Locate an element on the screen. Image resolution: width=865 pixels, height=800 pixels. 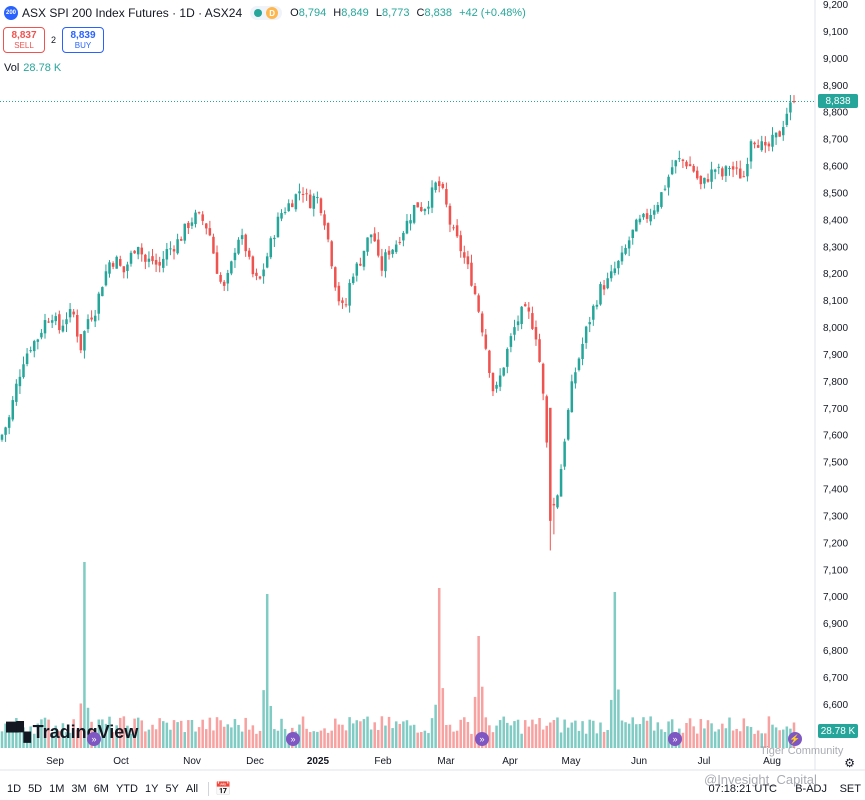
y-tick-label: 8,200 is located at coordinates (835, 274).